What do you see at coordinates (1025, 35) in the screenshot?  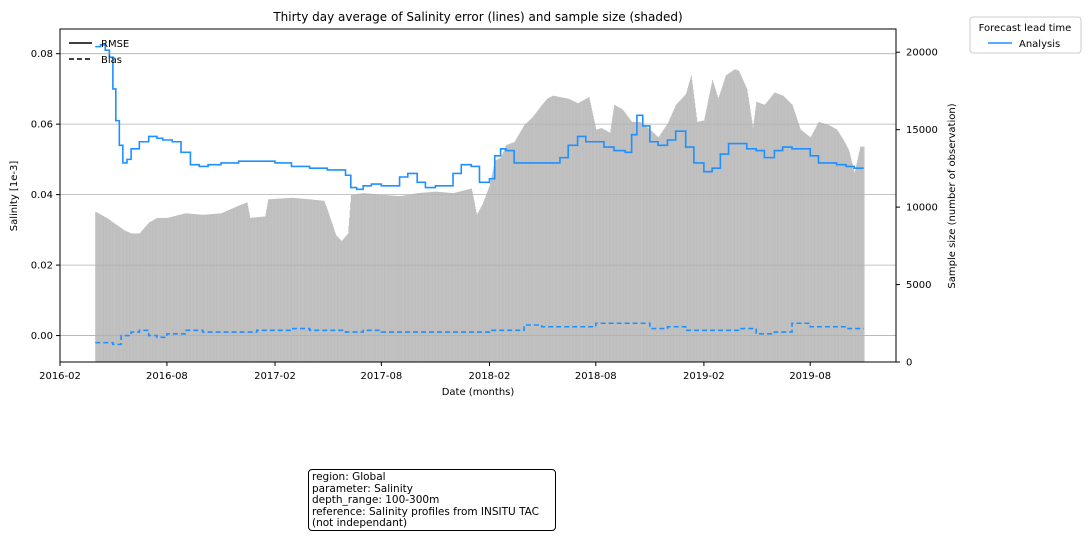 I see `legend-lead-time: Forecast lead time Analysis` at bounding box center [1025, 35].